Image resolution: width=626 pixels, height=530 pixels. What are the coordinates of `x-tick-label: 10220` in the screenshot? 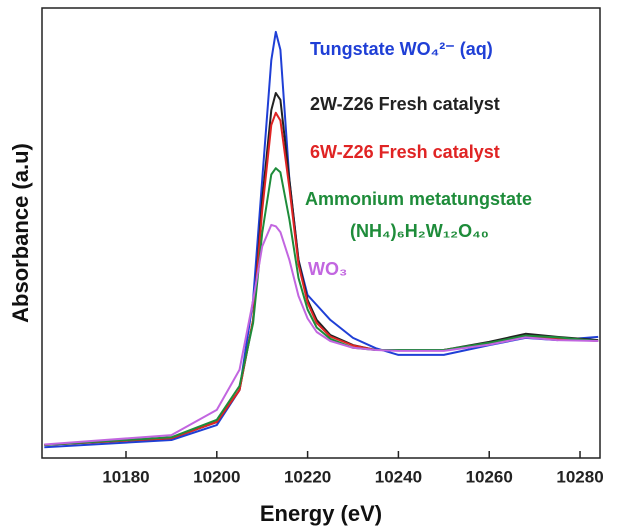 It's located at (307, 476).